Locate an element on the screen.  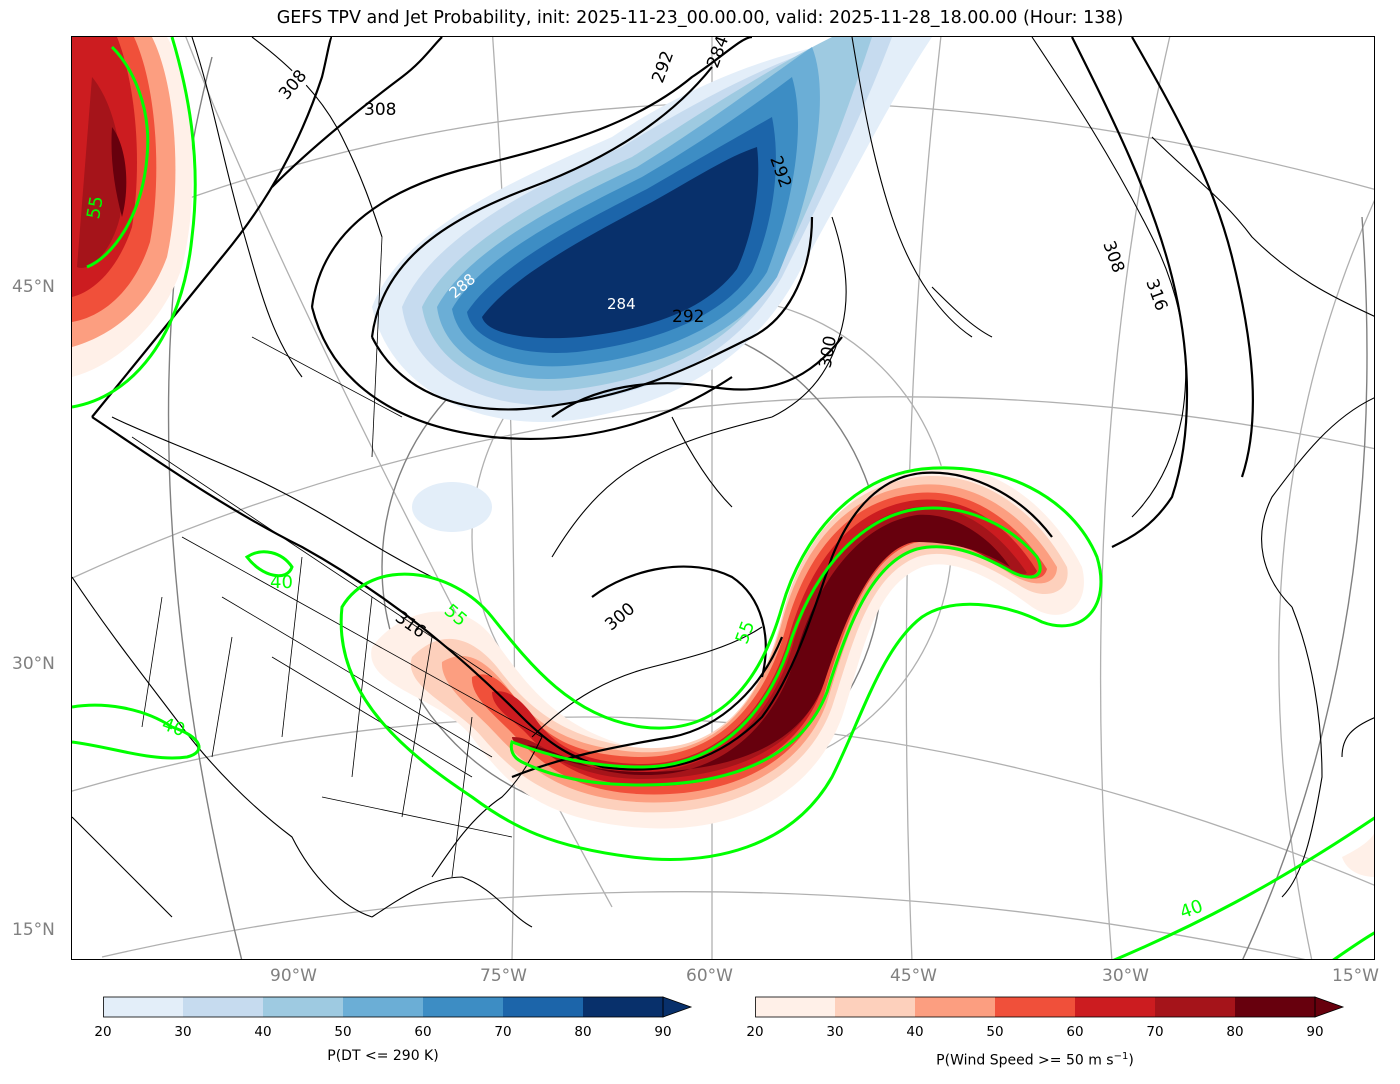
jet-colorbar is located at coordinates (1050, 1007).